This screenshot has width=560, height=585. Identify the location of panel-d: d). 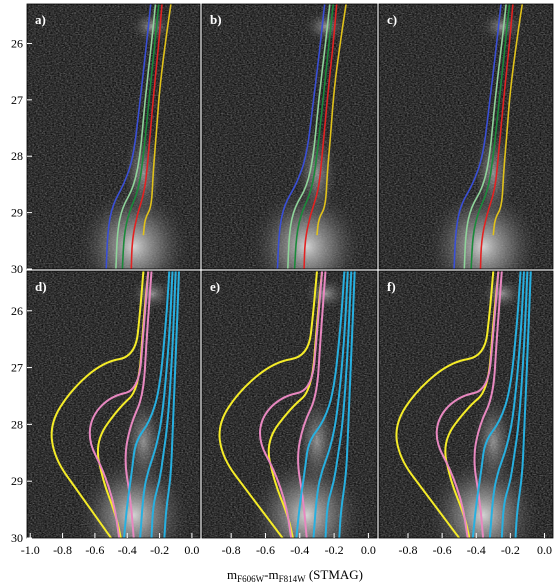
(113, 404).